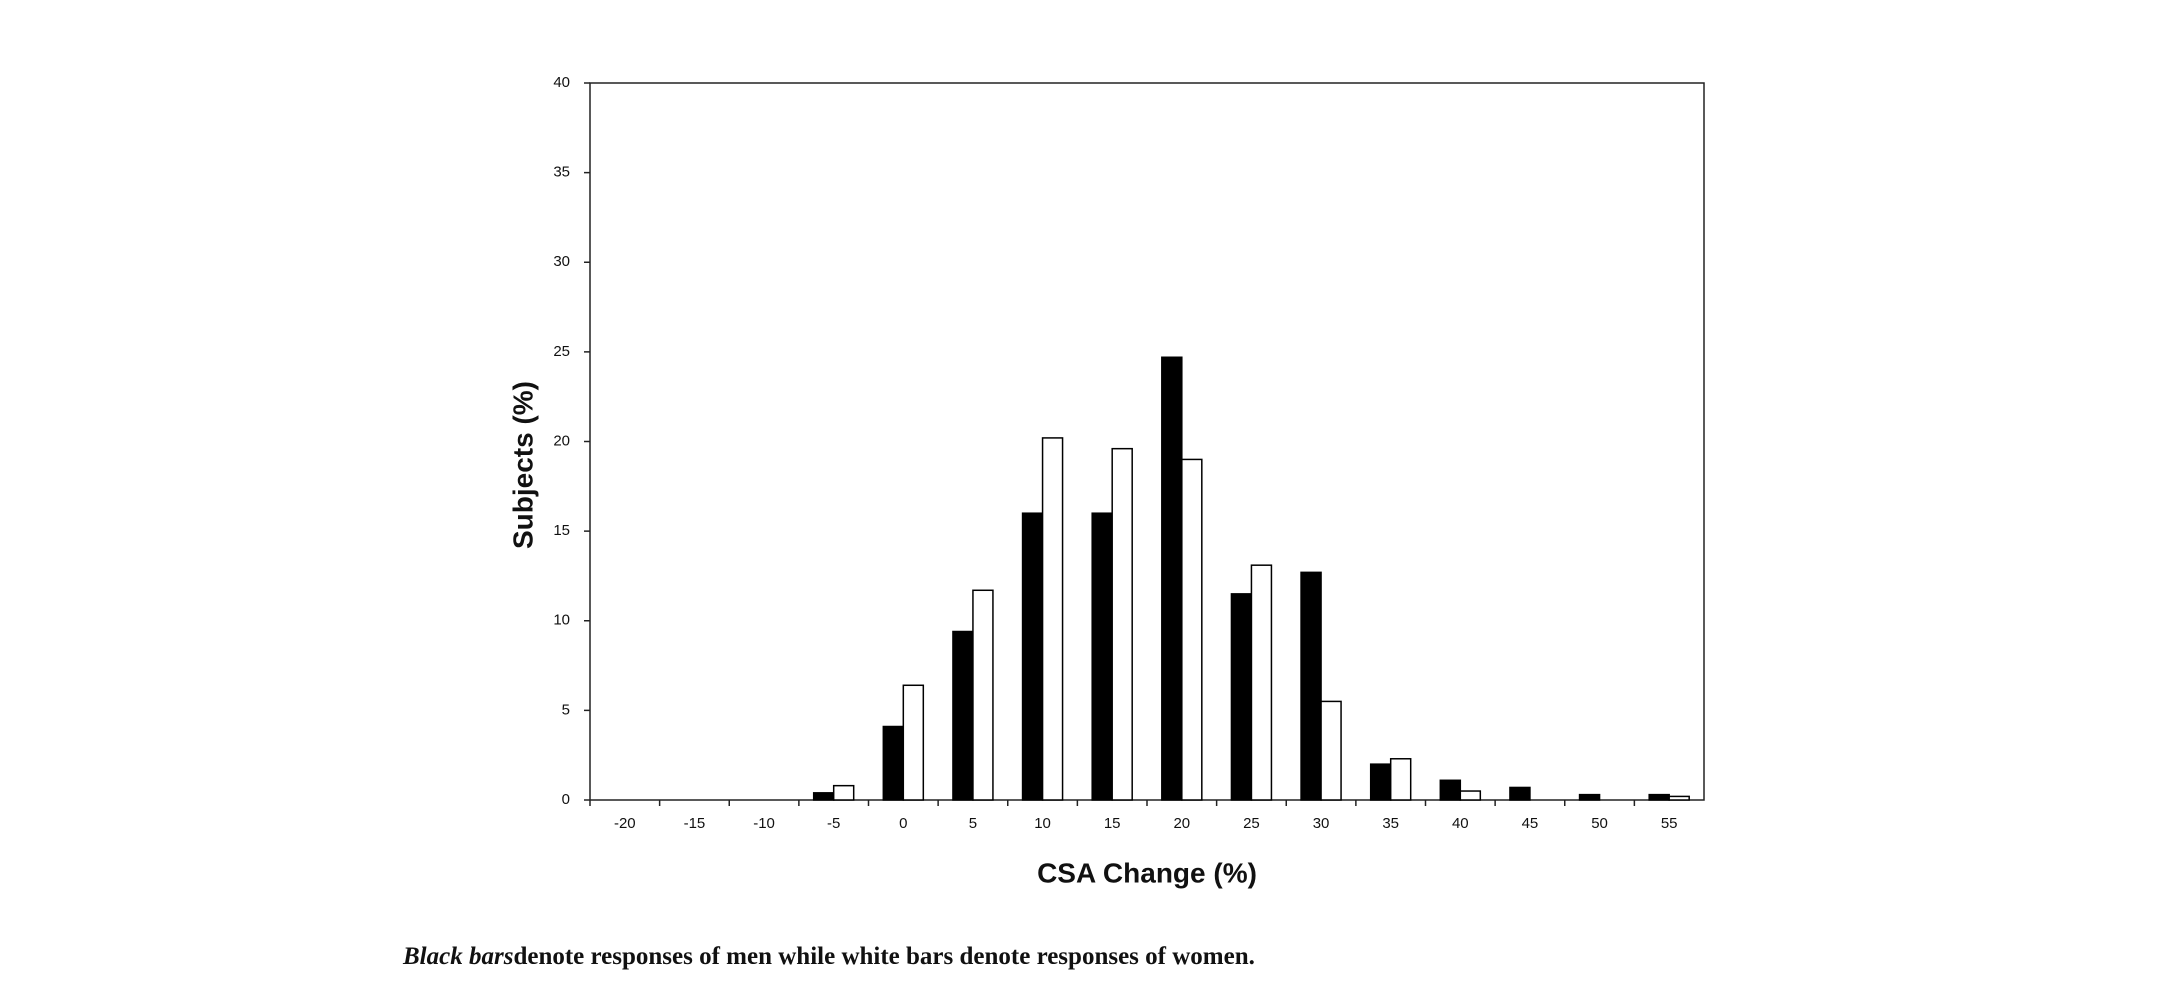 The image size is (2178, 996). Describe the element at coordinates (561, 351) in the screenshot. I see `y-tick-label: 25` at that location.